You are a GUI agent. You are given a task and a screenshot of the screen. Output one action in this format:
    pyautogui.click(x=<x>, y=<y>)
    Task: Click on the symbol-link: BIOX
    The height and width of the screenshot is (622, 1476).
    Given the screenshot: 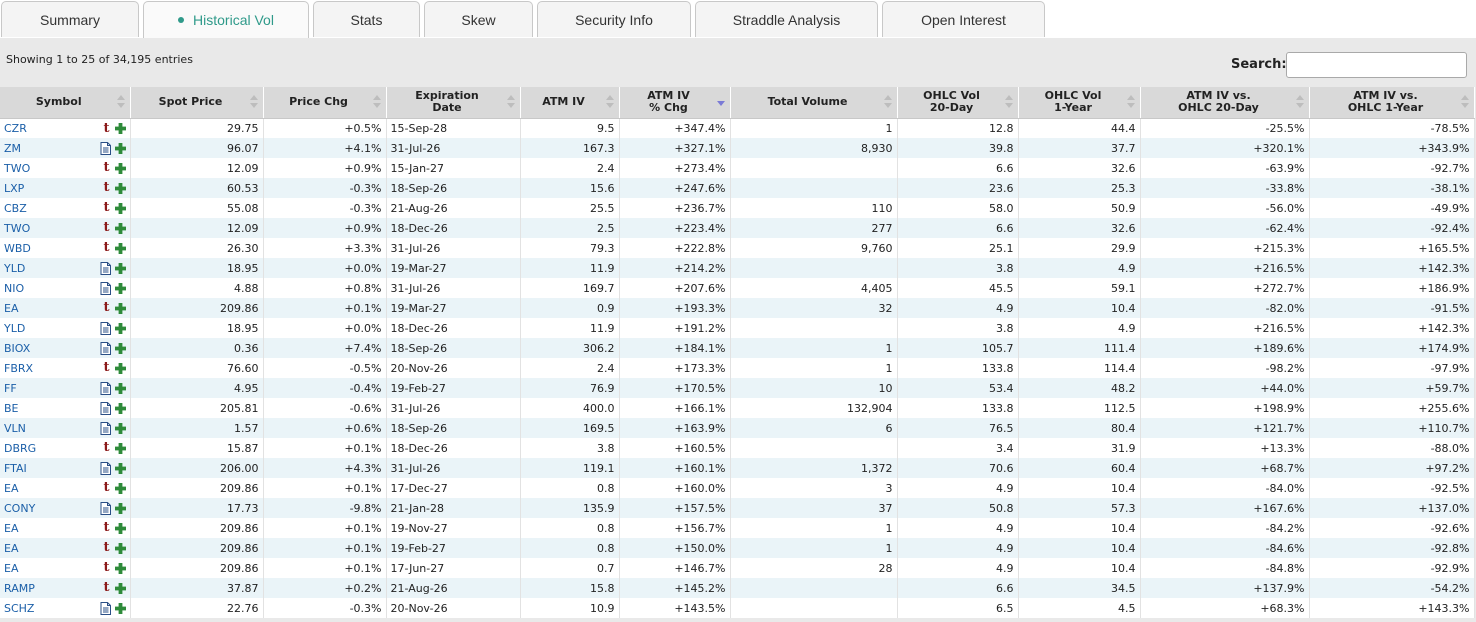 What is the action you would take?
    pyautogui.click(x=17, y=348)
    